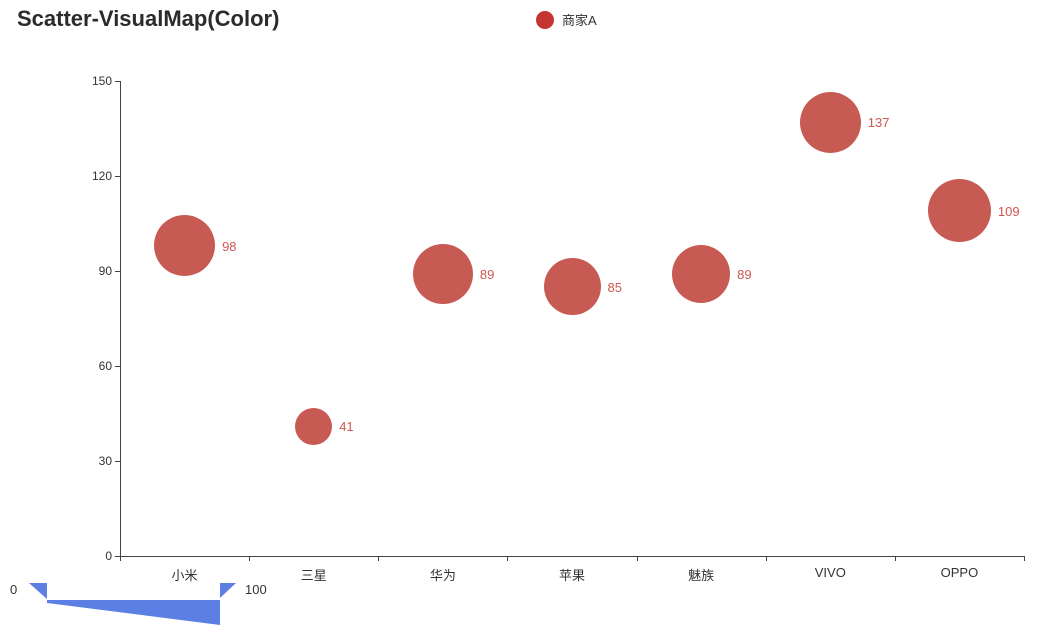 The image size is (1047, 634). What do you see at coordinates (571, 575) in the screenshot?
I see `x-category-label: 苹果` at bounding box center [571, 575].